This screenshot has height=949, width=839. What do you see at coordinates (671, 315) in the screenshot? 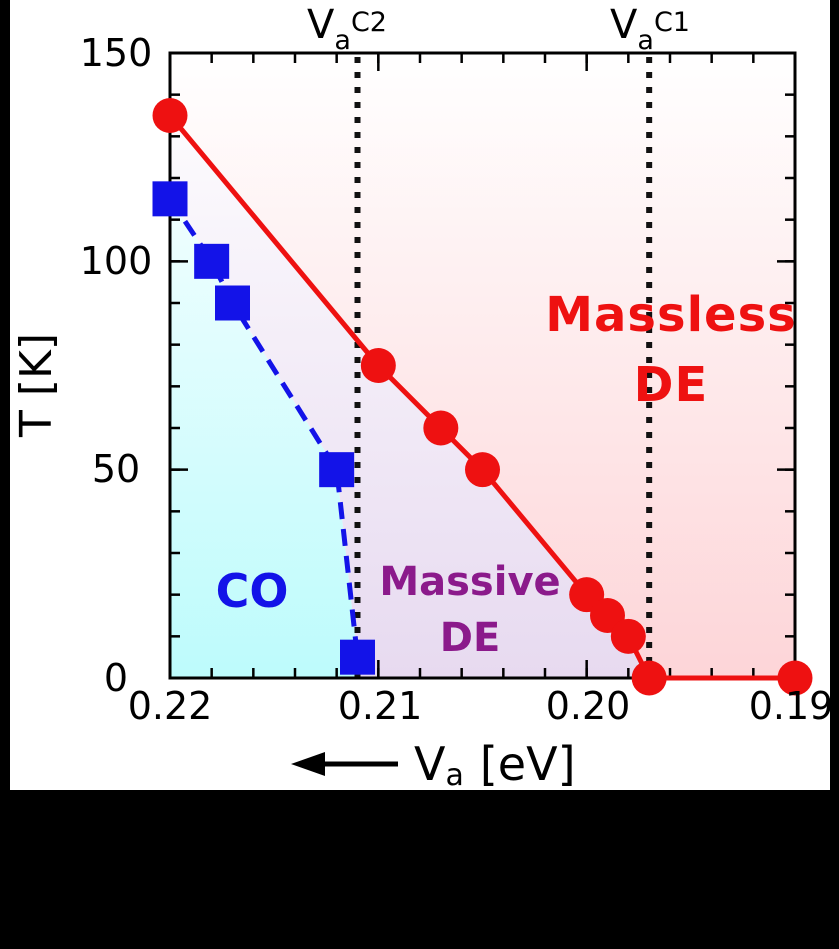
I see `massless-de-line1: Massless` at bounding box center [671, 315].